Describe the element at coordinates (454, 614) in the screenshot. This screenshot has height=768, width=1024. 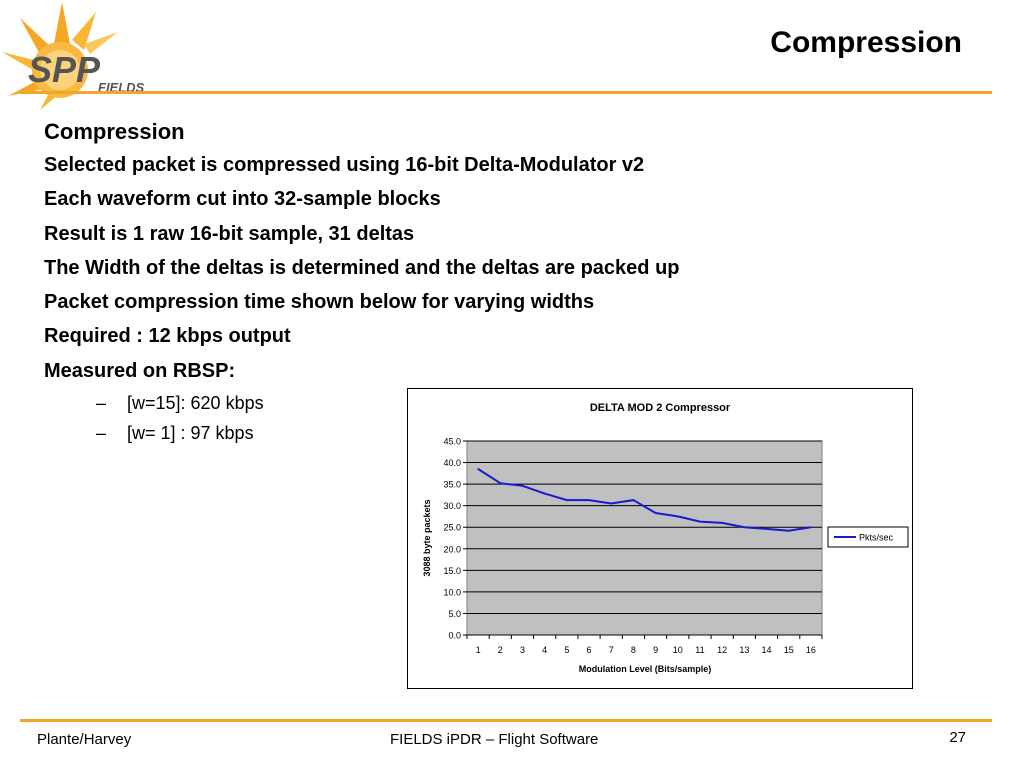
I see `y-tick-label: 5.0` at that location.